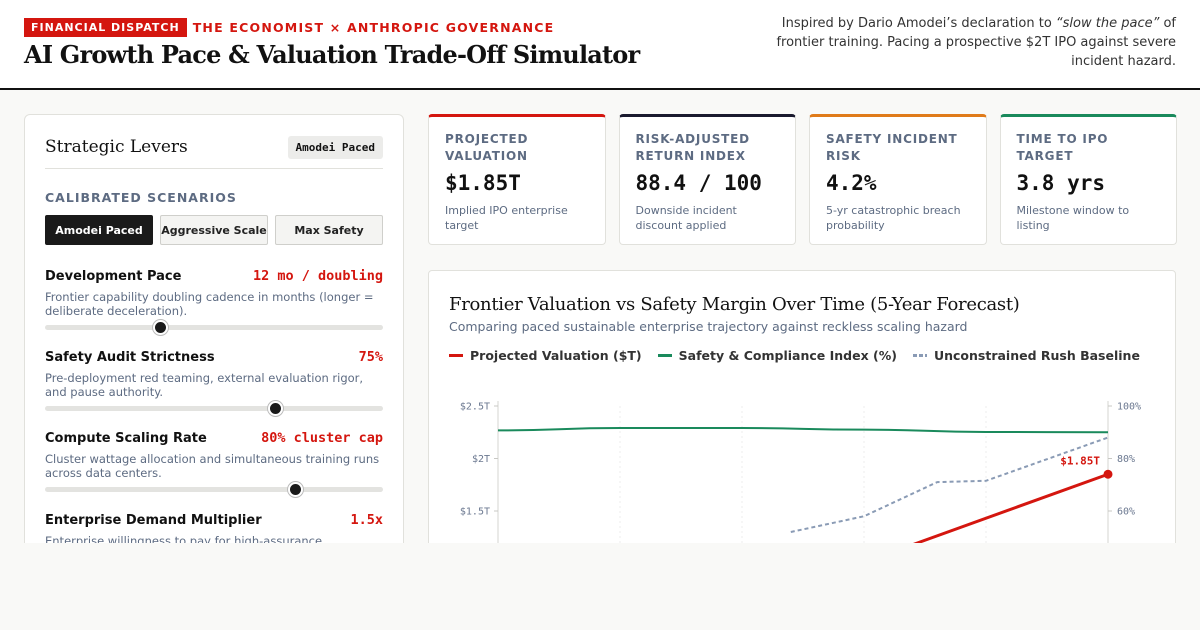  I want to click on lever-value: 12 mo / doubling, so click(317, 276).